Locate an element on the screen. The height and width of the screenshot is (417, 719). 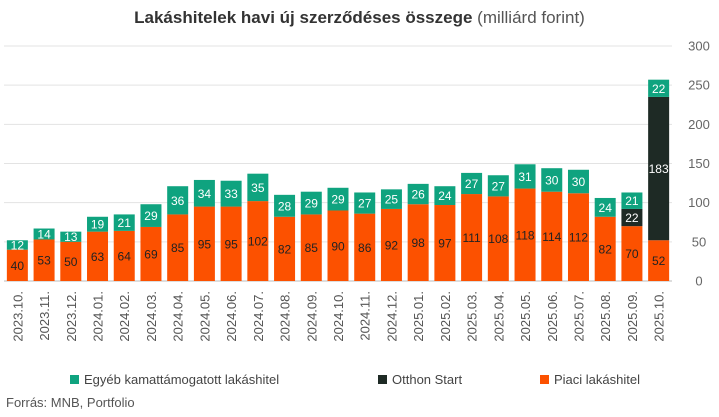
bar-2025.05.-series-2 is located at coordinates (525, 176).